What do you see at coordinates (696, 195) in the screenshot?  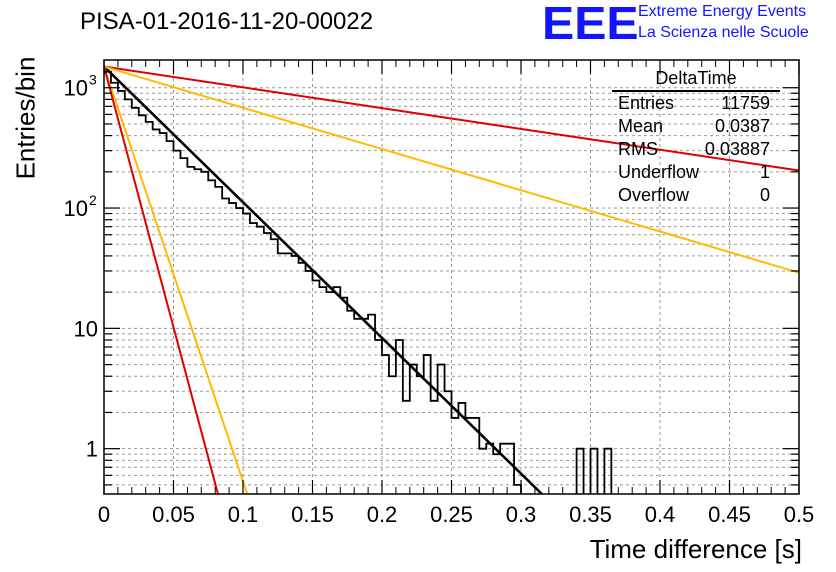 I see `stats-row-overflow: Overflow 0` at bounding box center [696, 195].